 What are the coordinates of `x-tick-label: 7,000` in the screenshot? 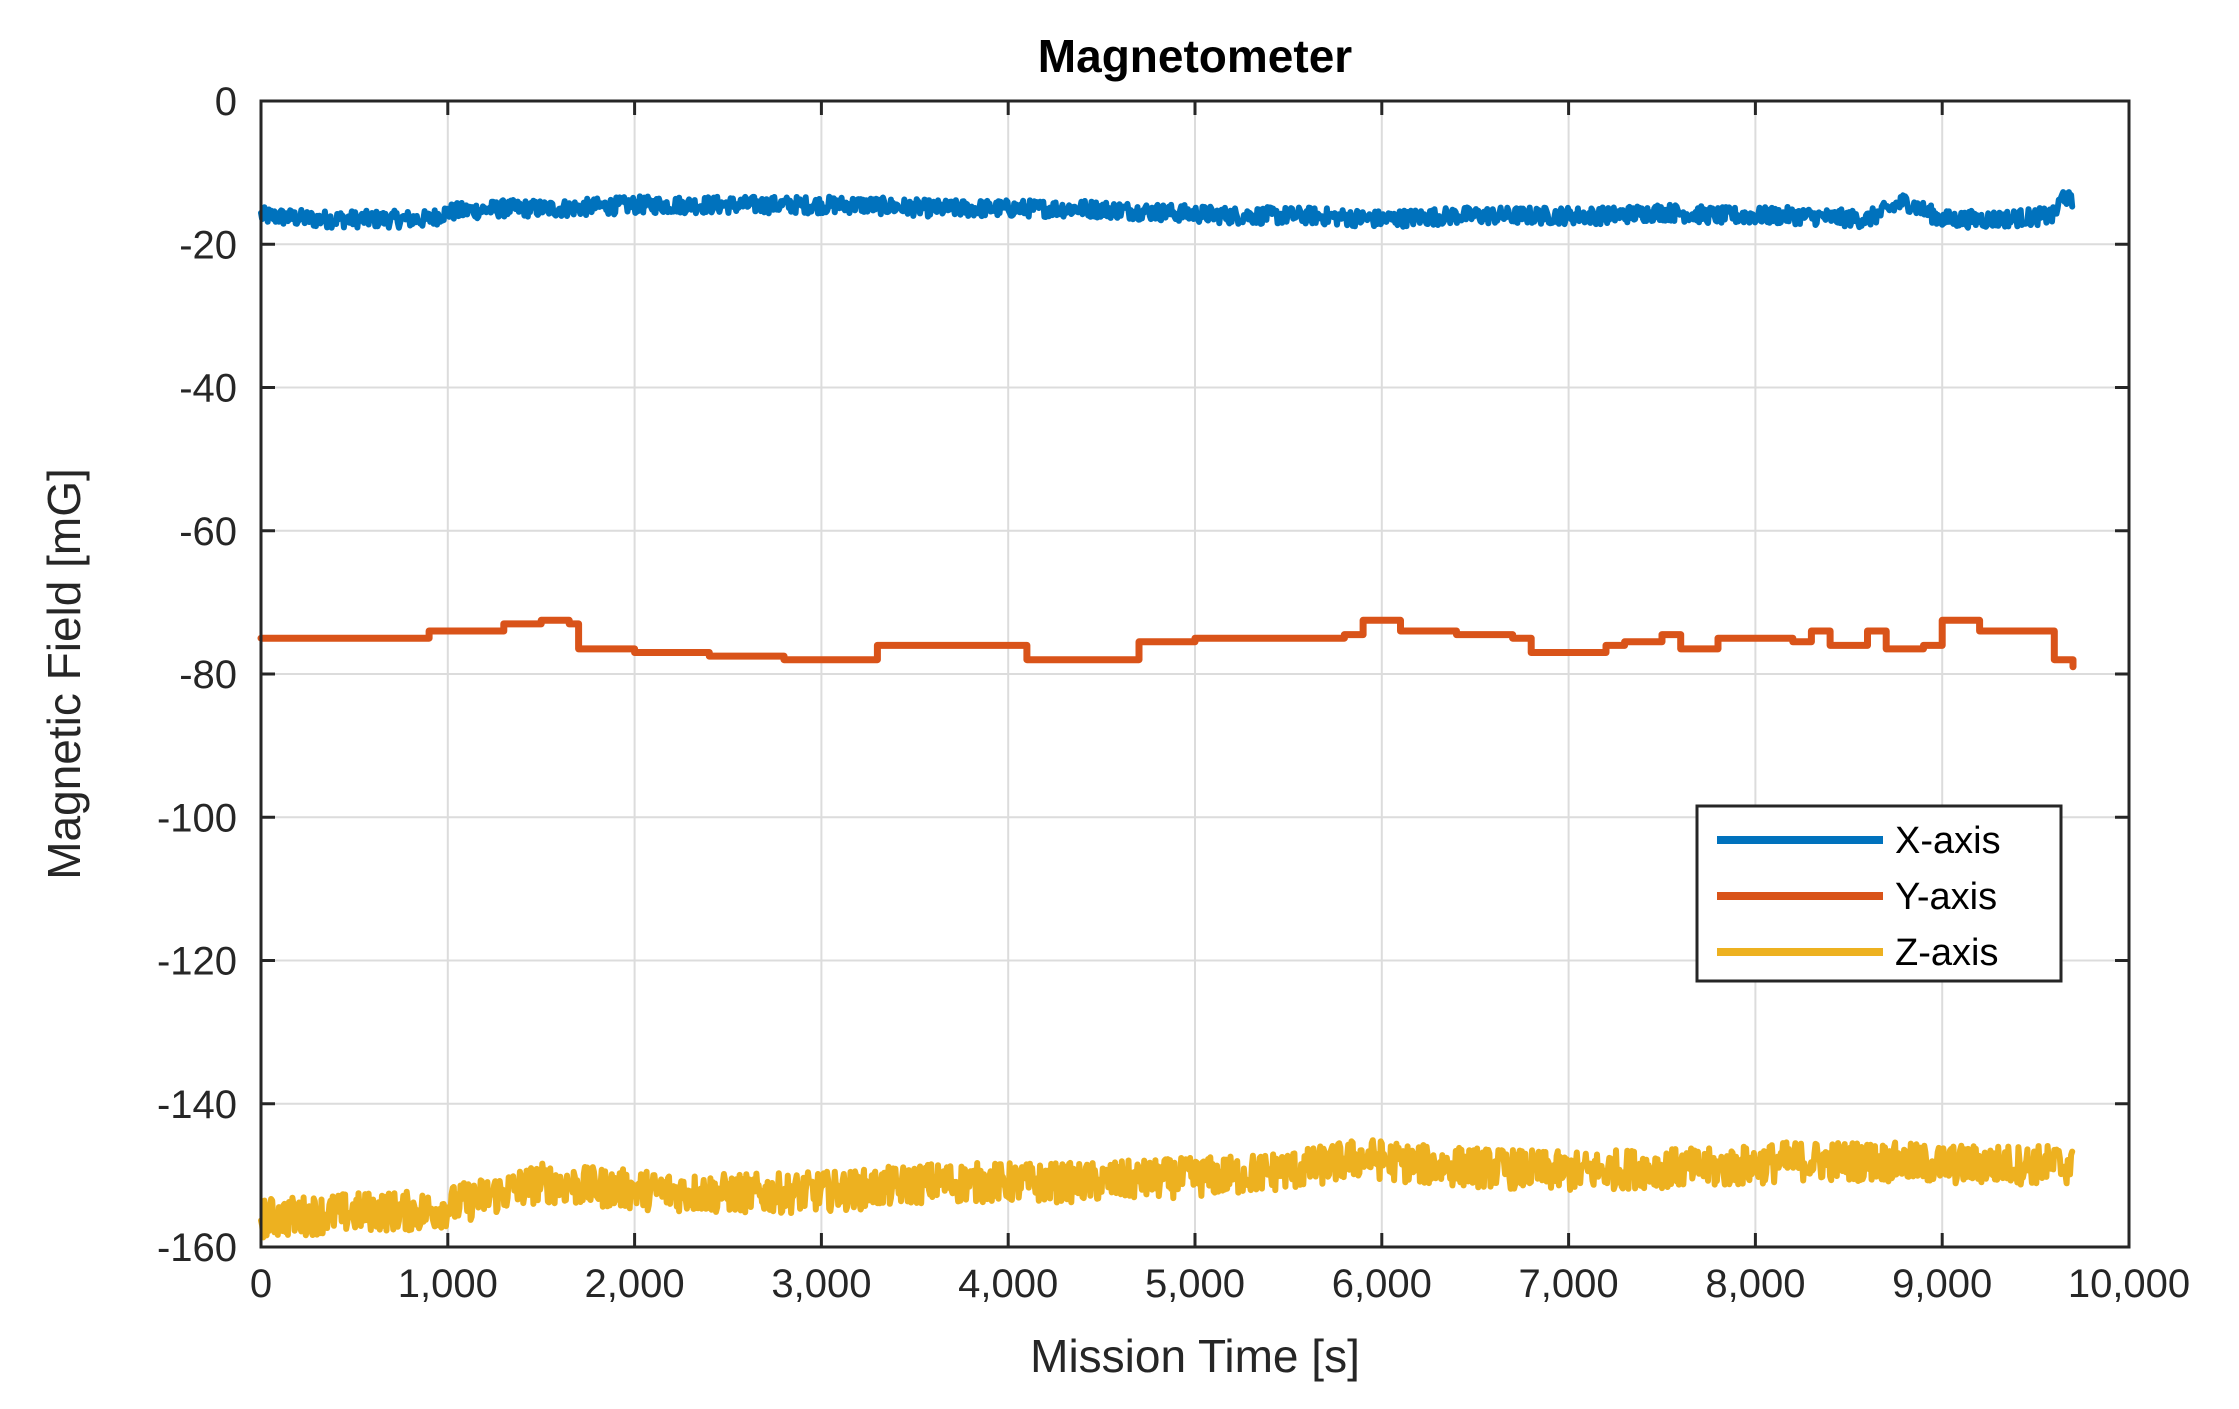 It's located at (1569, 1284).